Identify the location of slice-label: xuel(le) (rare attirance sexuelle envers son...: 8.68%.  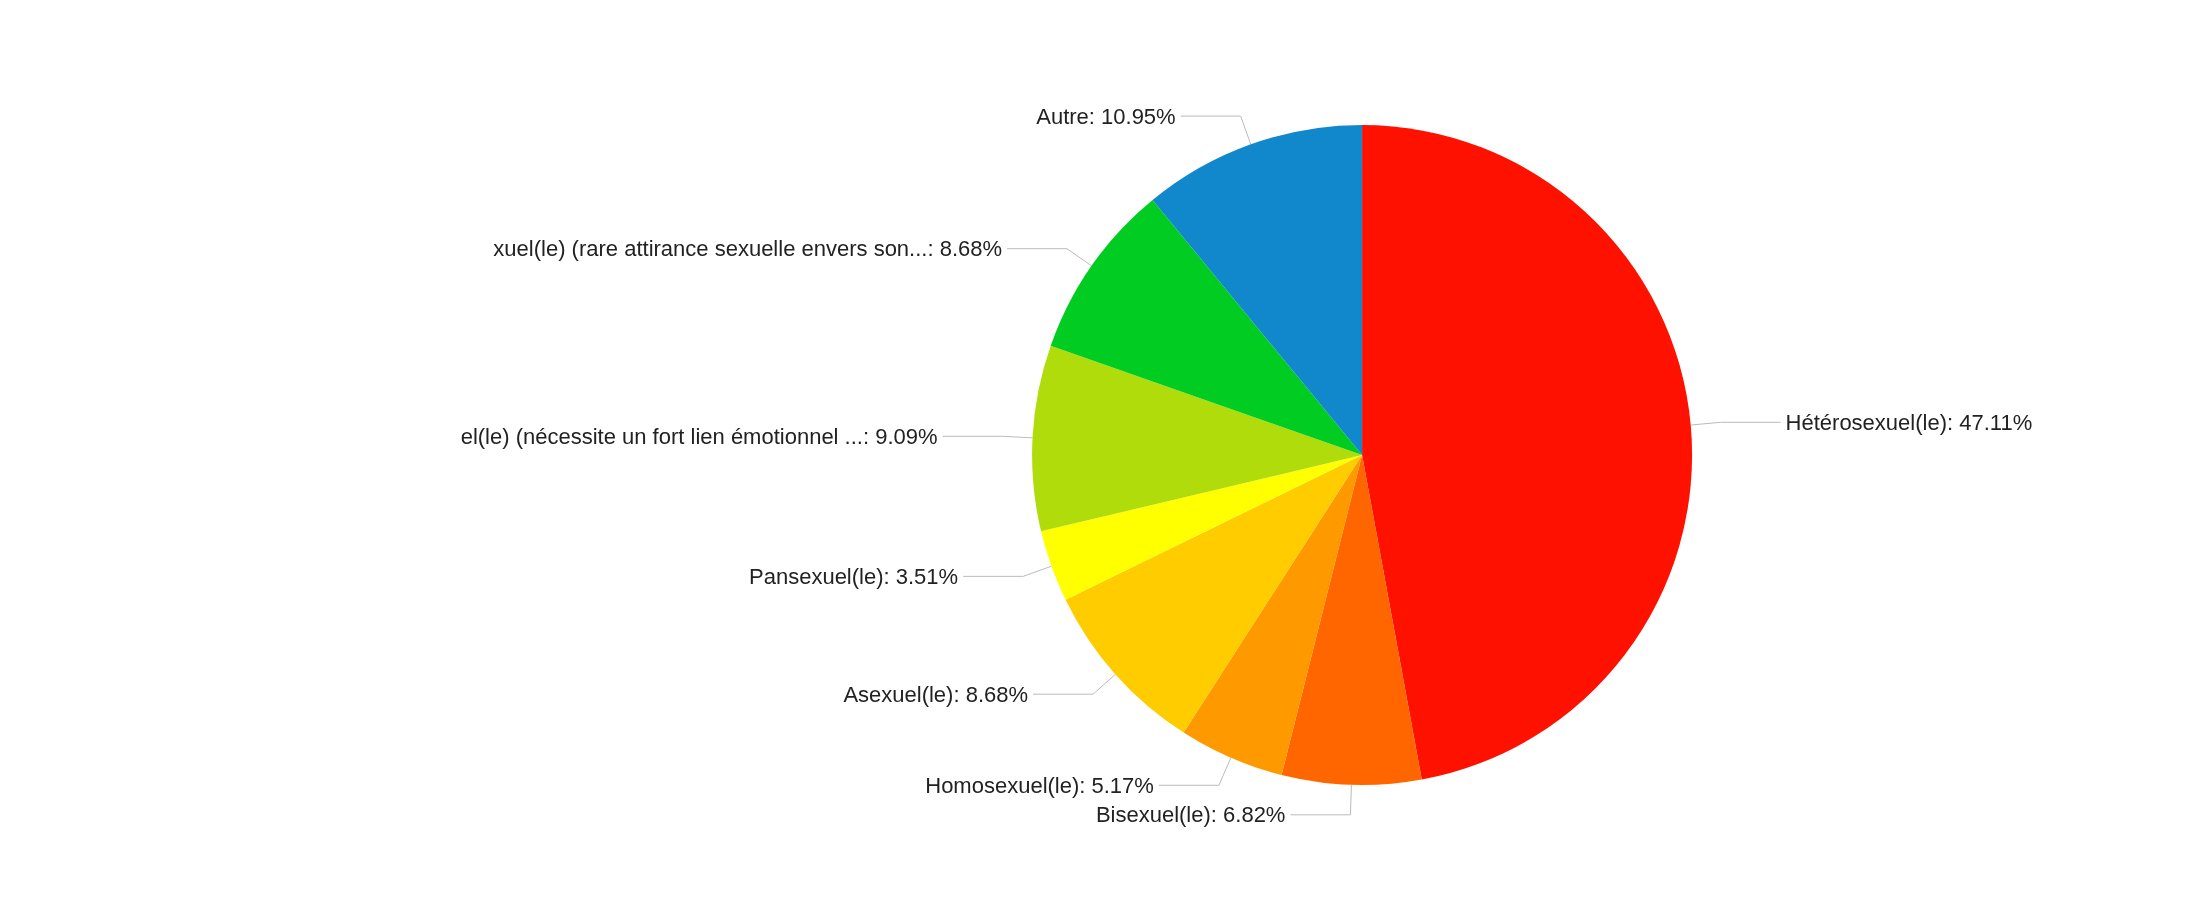
(748, 249).